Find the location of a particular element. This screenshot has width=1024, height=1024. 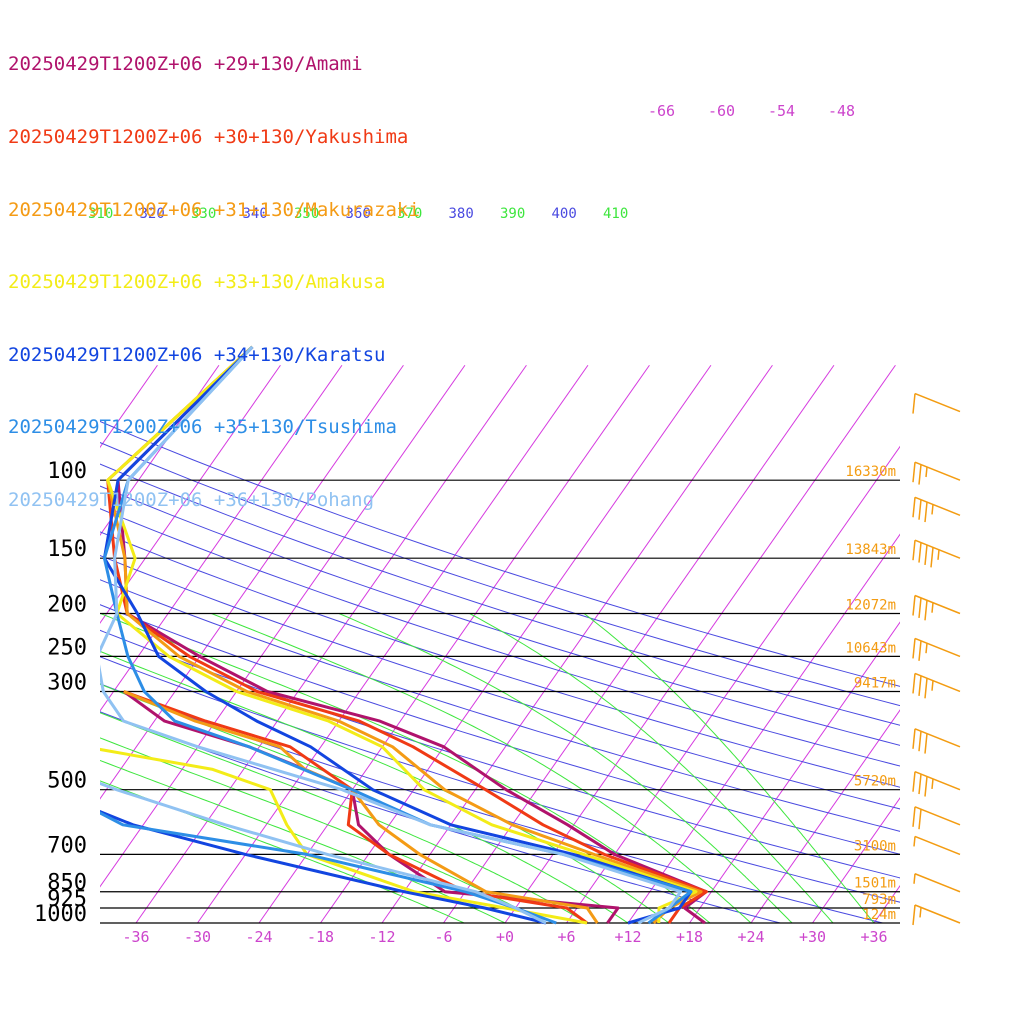

pressure-label: 100 is located at coordinates (67, 471).